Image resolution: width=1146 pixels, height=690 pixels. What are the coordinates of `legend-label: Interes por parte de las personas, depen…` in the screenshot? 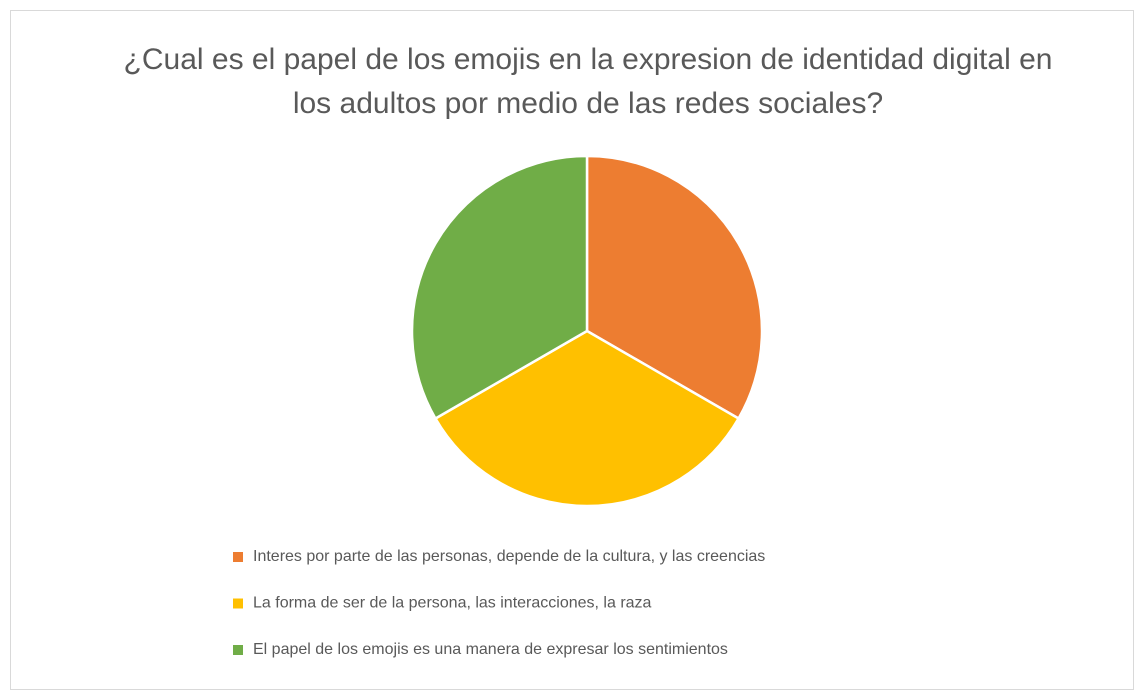 It's located at (509, 556).